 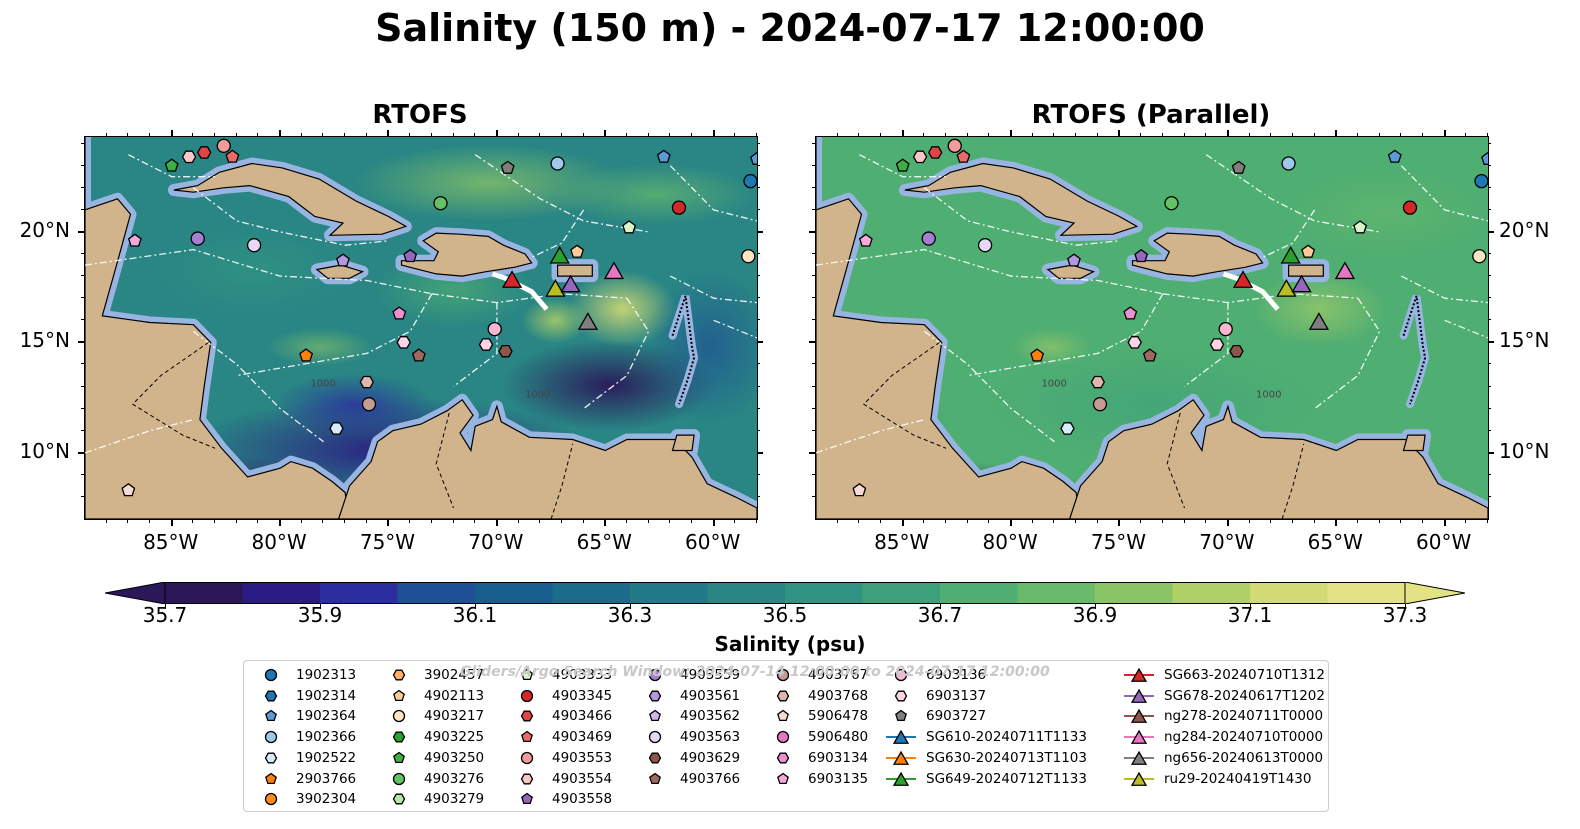 I want to click on legend-entry: SG663-20240710T1312, so click(x=1223, y=675).